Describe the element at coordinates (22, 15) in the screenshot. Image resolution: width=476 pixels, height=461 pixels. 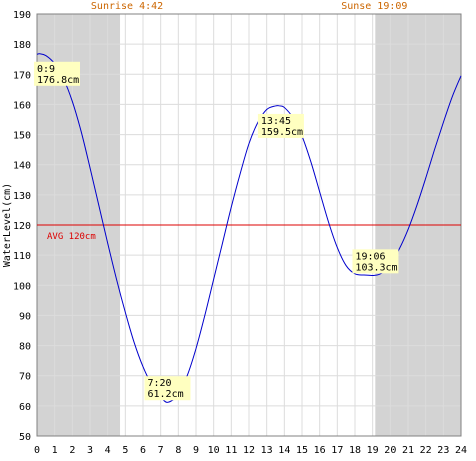
I see `y-tick-label: 190` at that location.